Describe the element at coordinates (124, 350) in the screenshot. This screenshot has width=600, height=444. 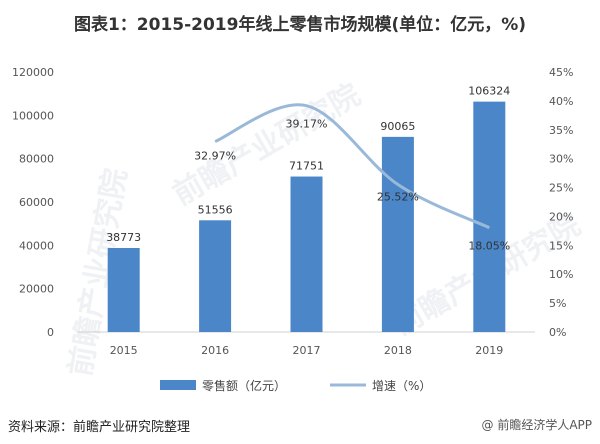
I see `x-tick-label: 2015` at that location.